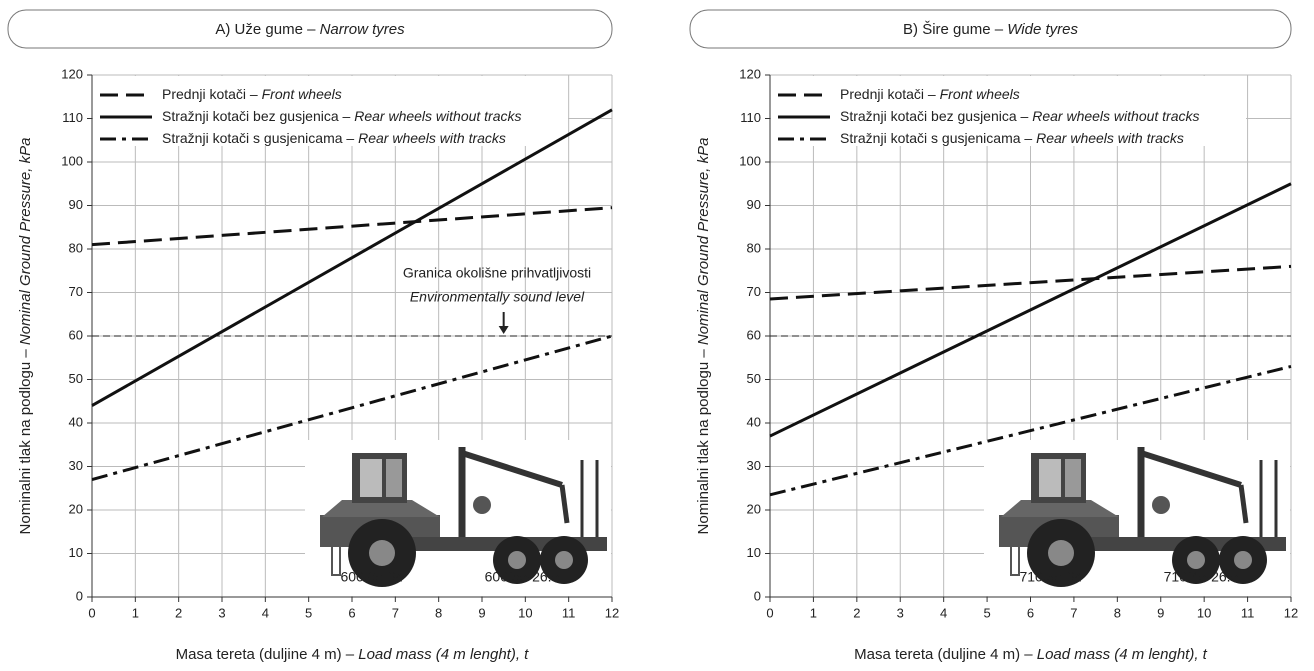 This screenshot has height=671, width=1314. I want to click on arrow-head, so click(503, 330).